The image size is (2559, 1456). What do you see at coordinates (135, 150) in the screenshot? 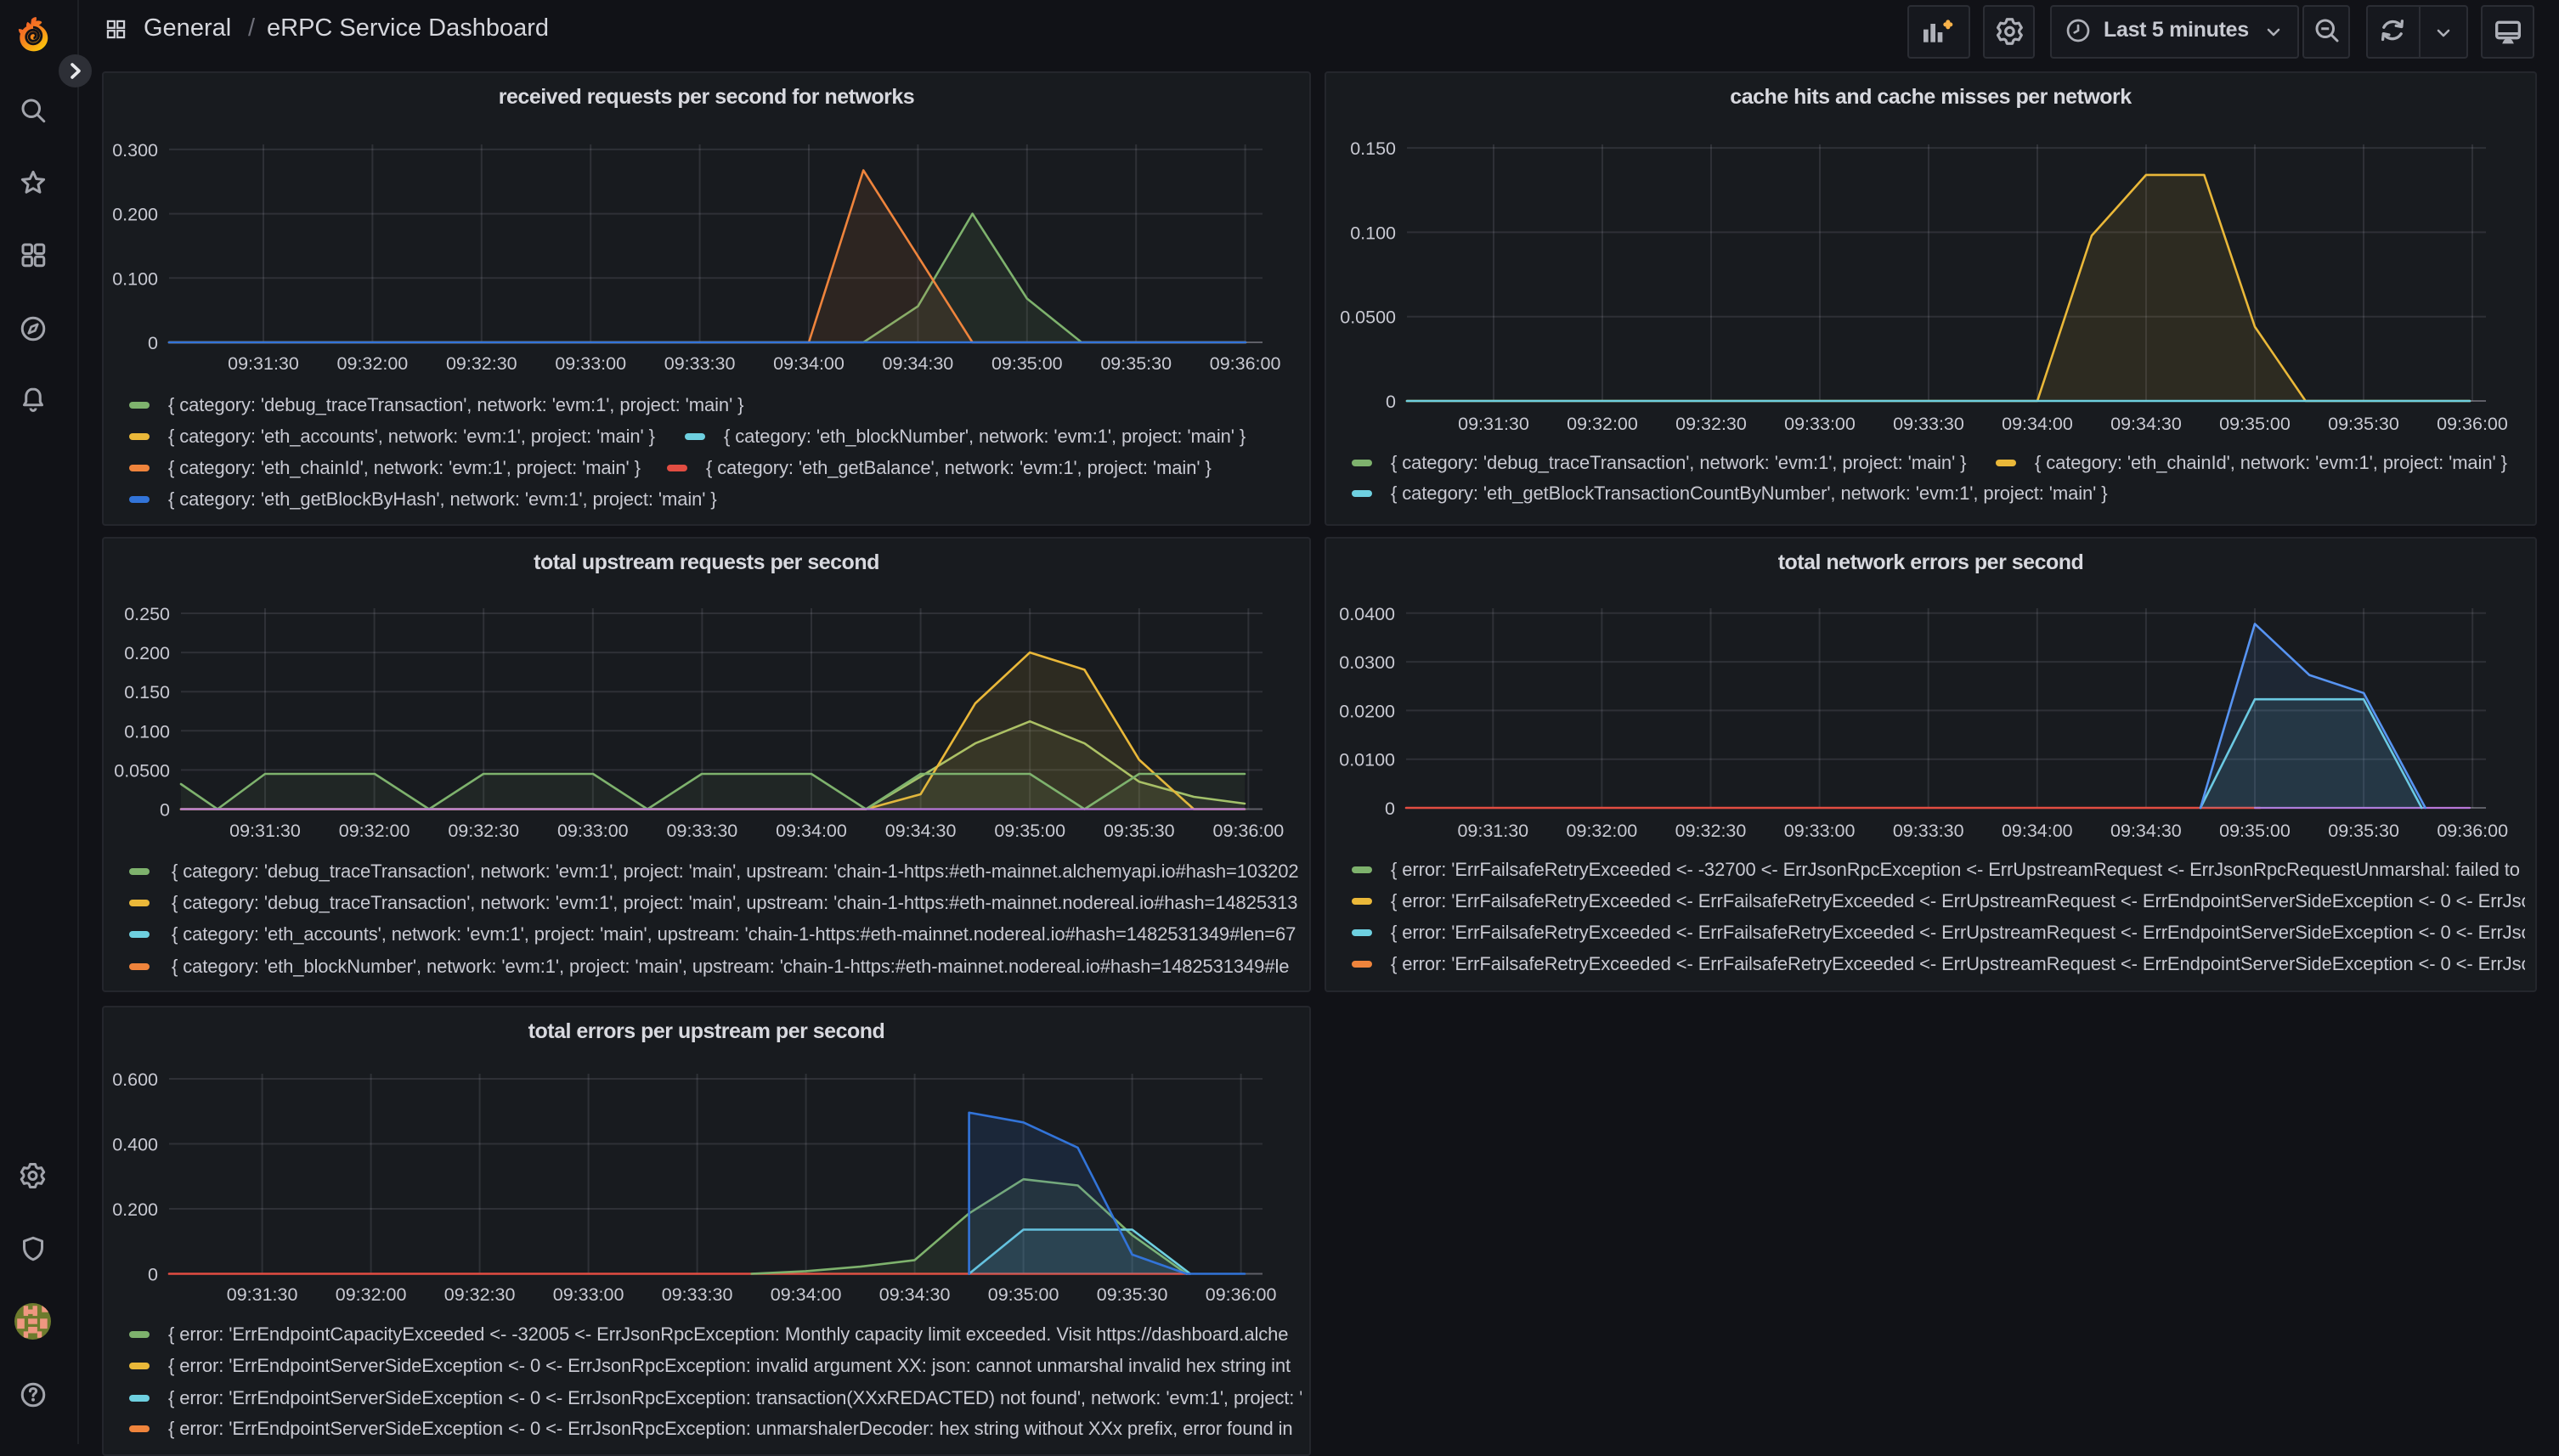
I see `svg-text: 0.300` at bounding box center [135, 150].